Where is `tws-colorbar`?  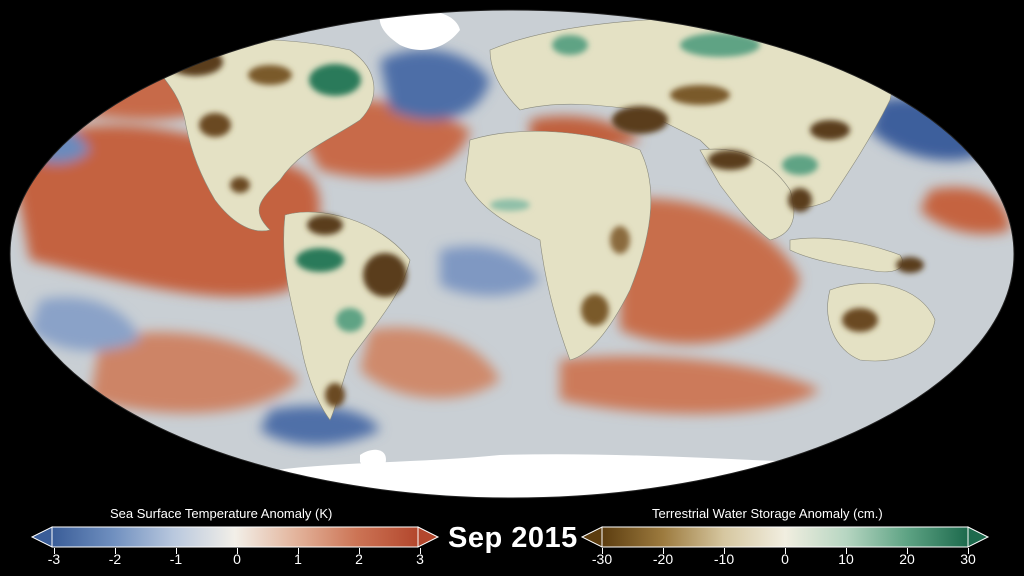 tws-colorbar is located at coordinates (785, 537).